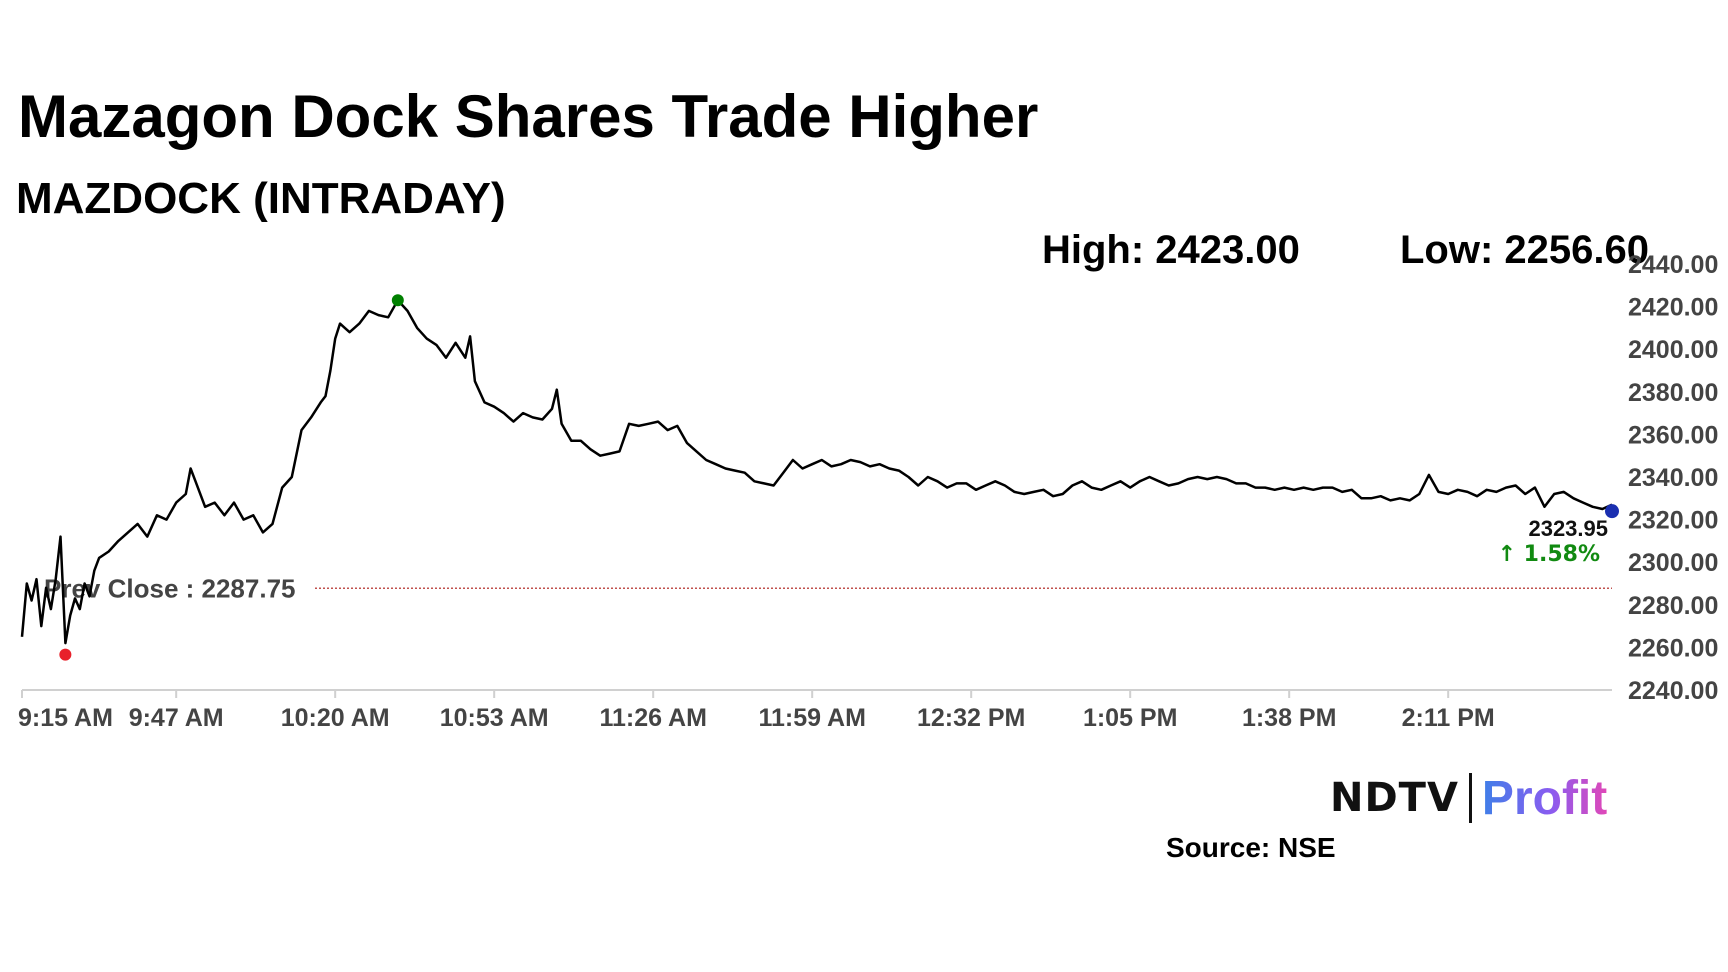 The width and height of the screenshot is (1728, 972). I want to click on ndtv-wordmark: NDTV, so click(1394, 798).